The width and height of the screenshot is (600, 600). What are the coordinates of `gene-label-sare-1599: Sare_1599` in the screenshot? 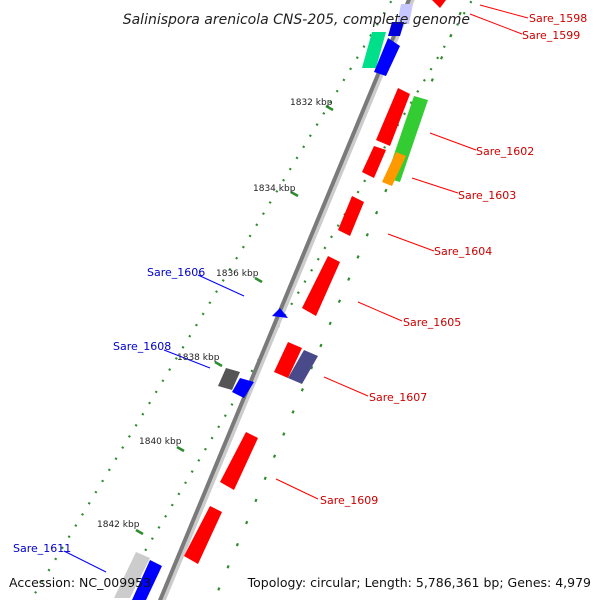 It's located at (551, 35).